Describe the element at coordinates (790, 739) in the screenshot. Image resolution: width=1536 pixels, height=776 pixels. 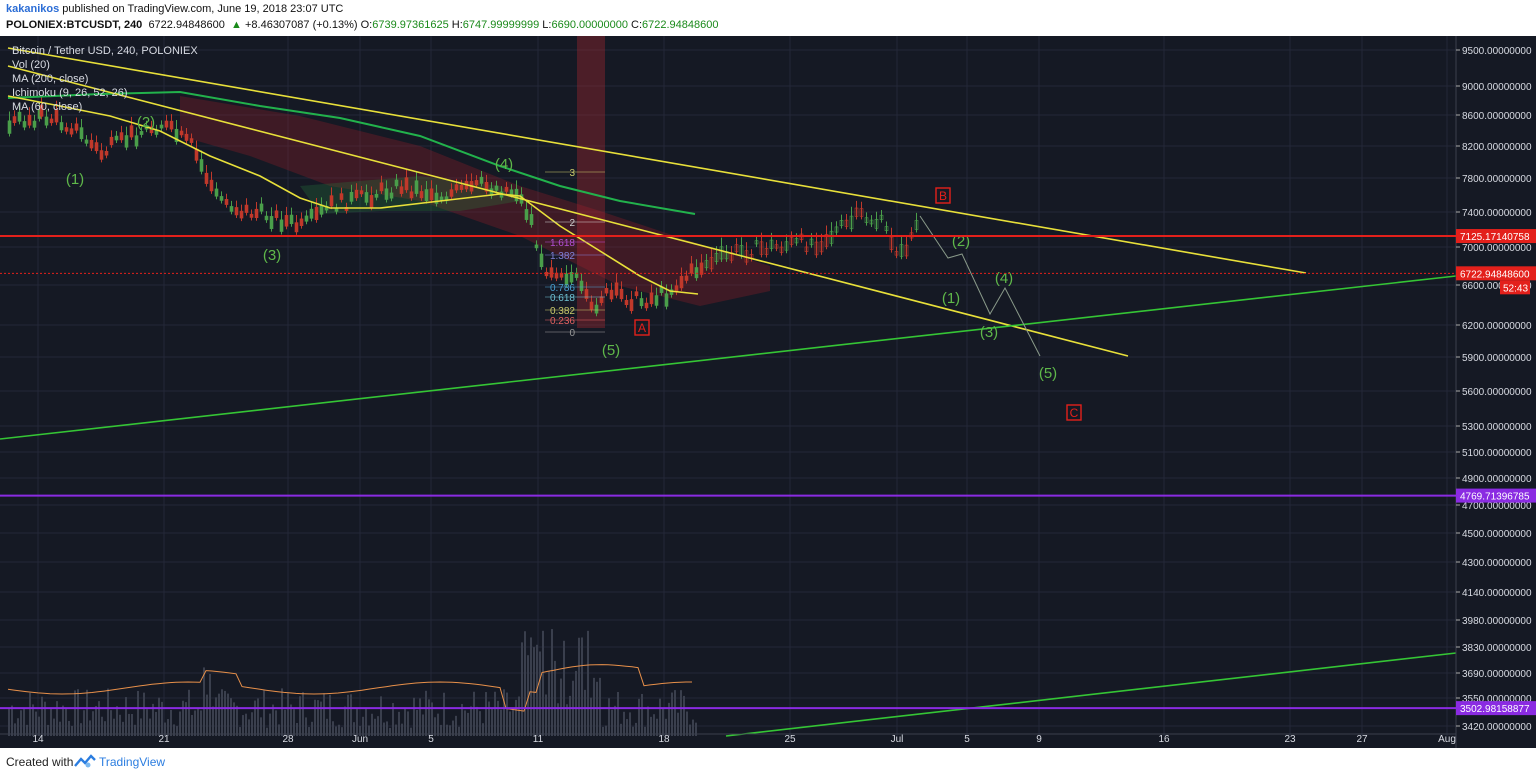
I see `time-tick-label: 25` at that location.